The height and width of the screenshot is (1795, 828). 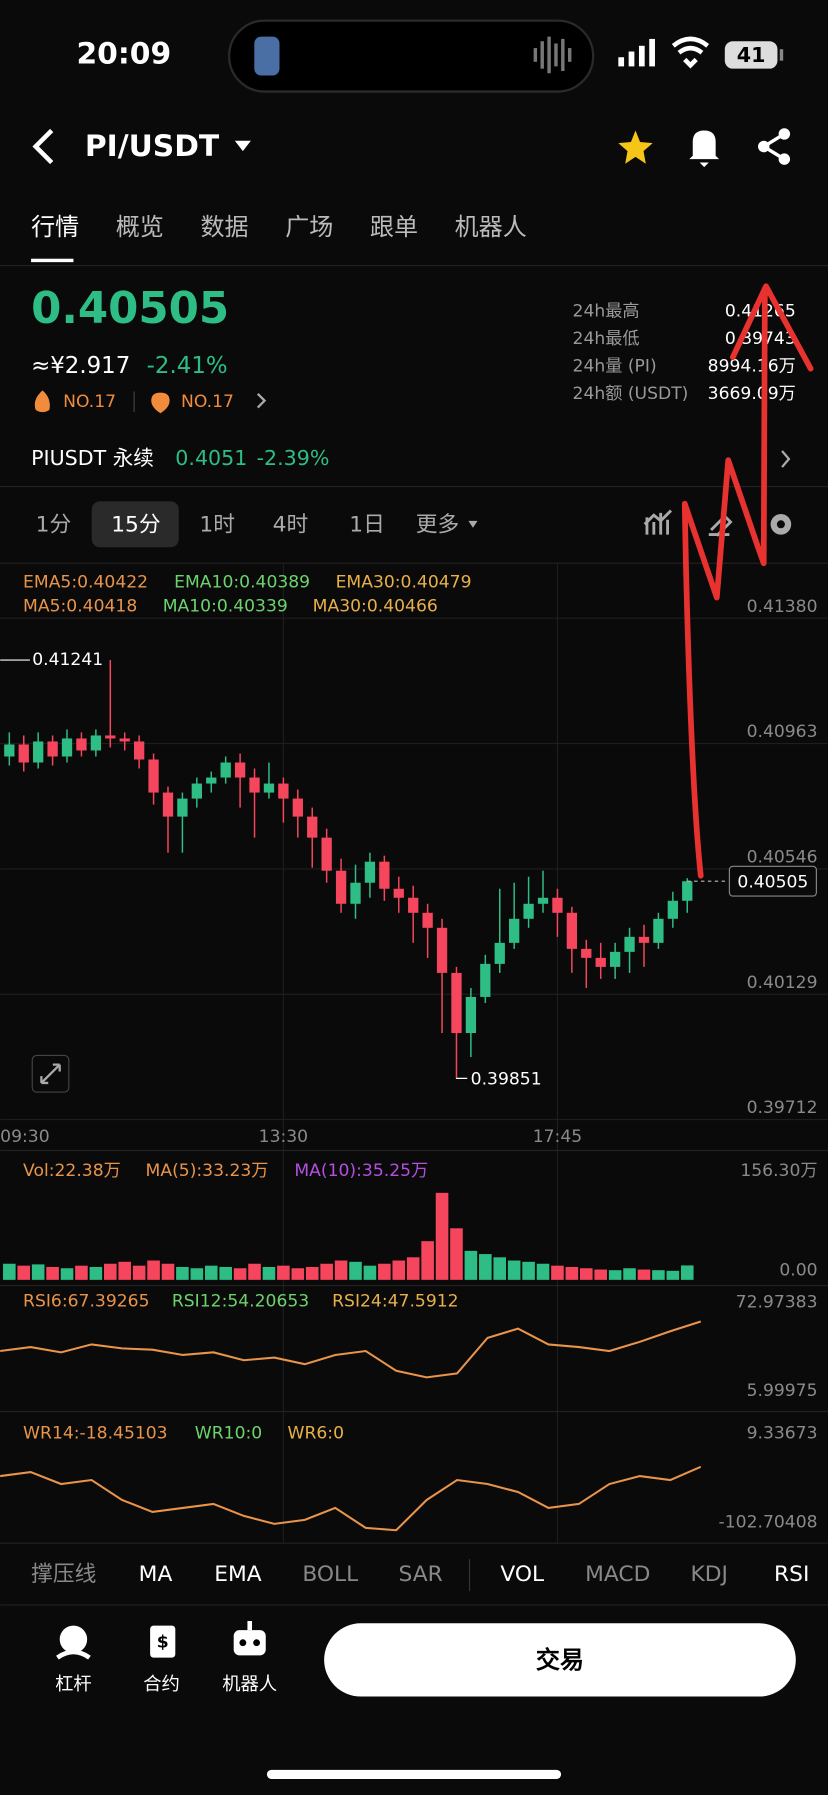 What do you see at coordinates (704, 149) in the screenshot?
I see `alert-bell` at bounding box center [704, 149].